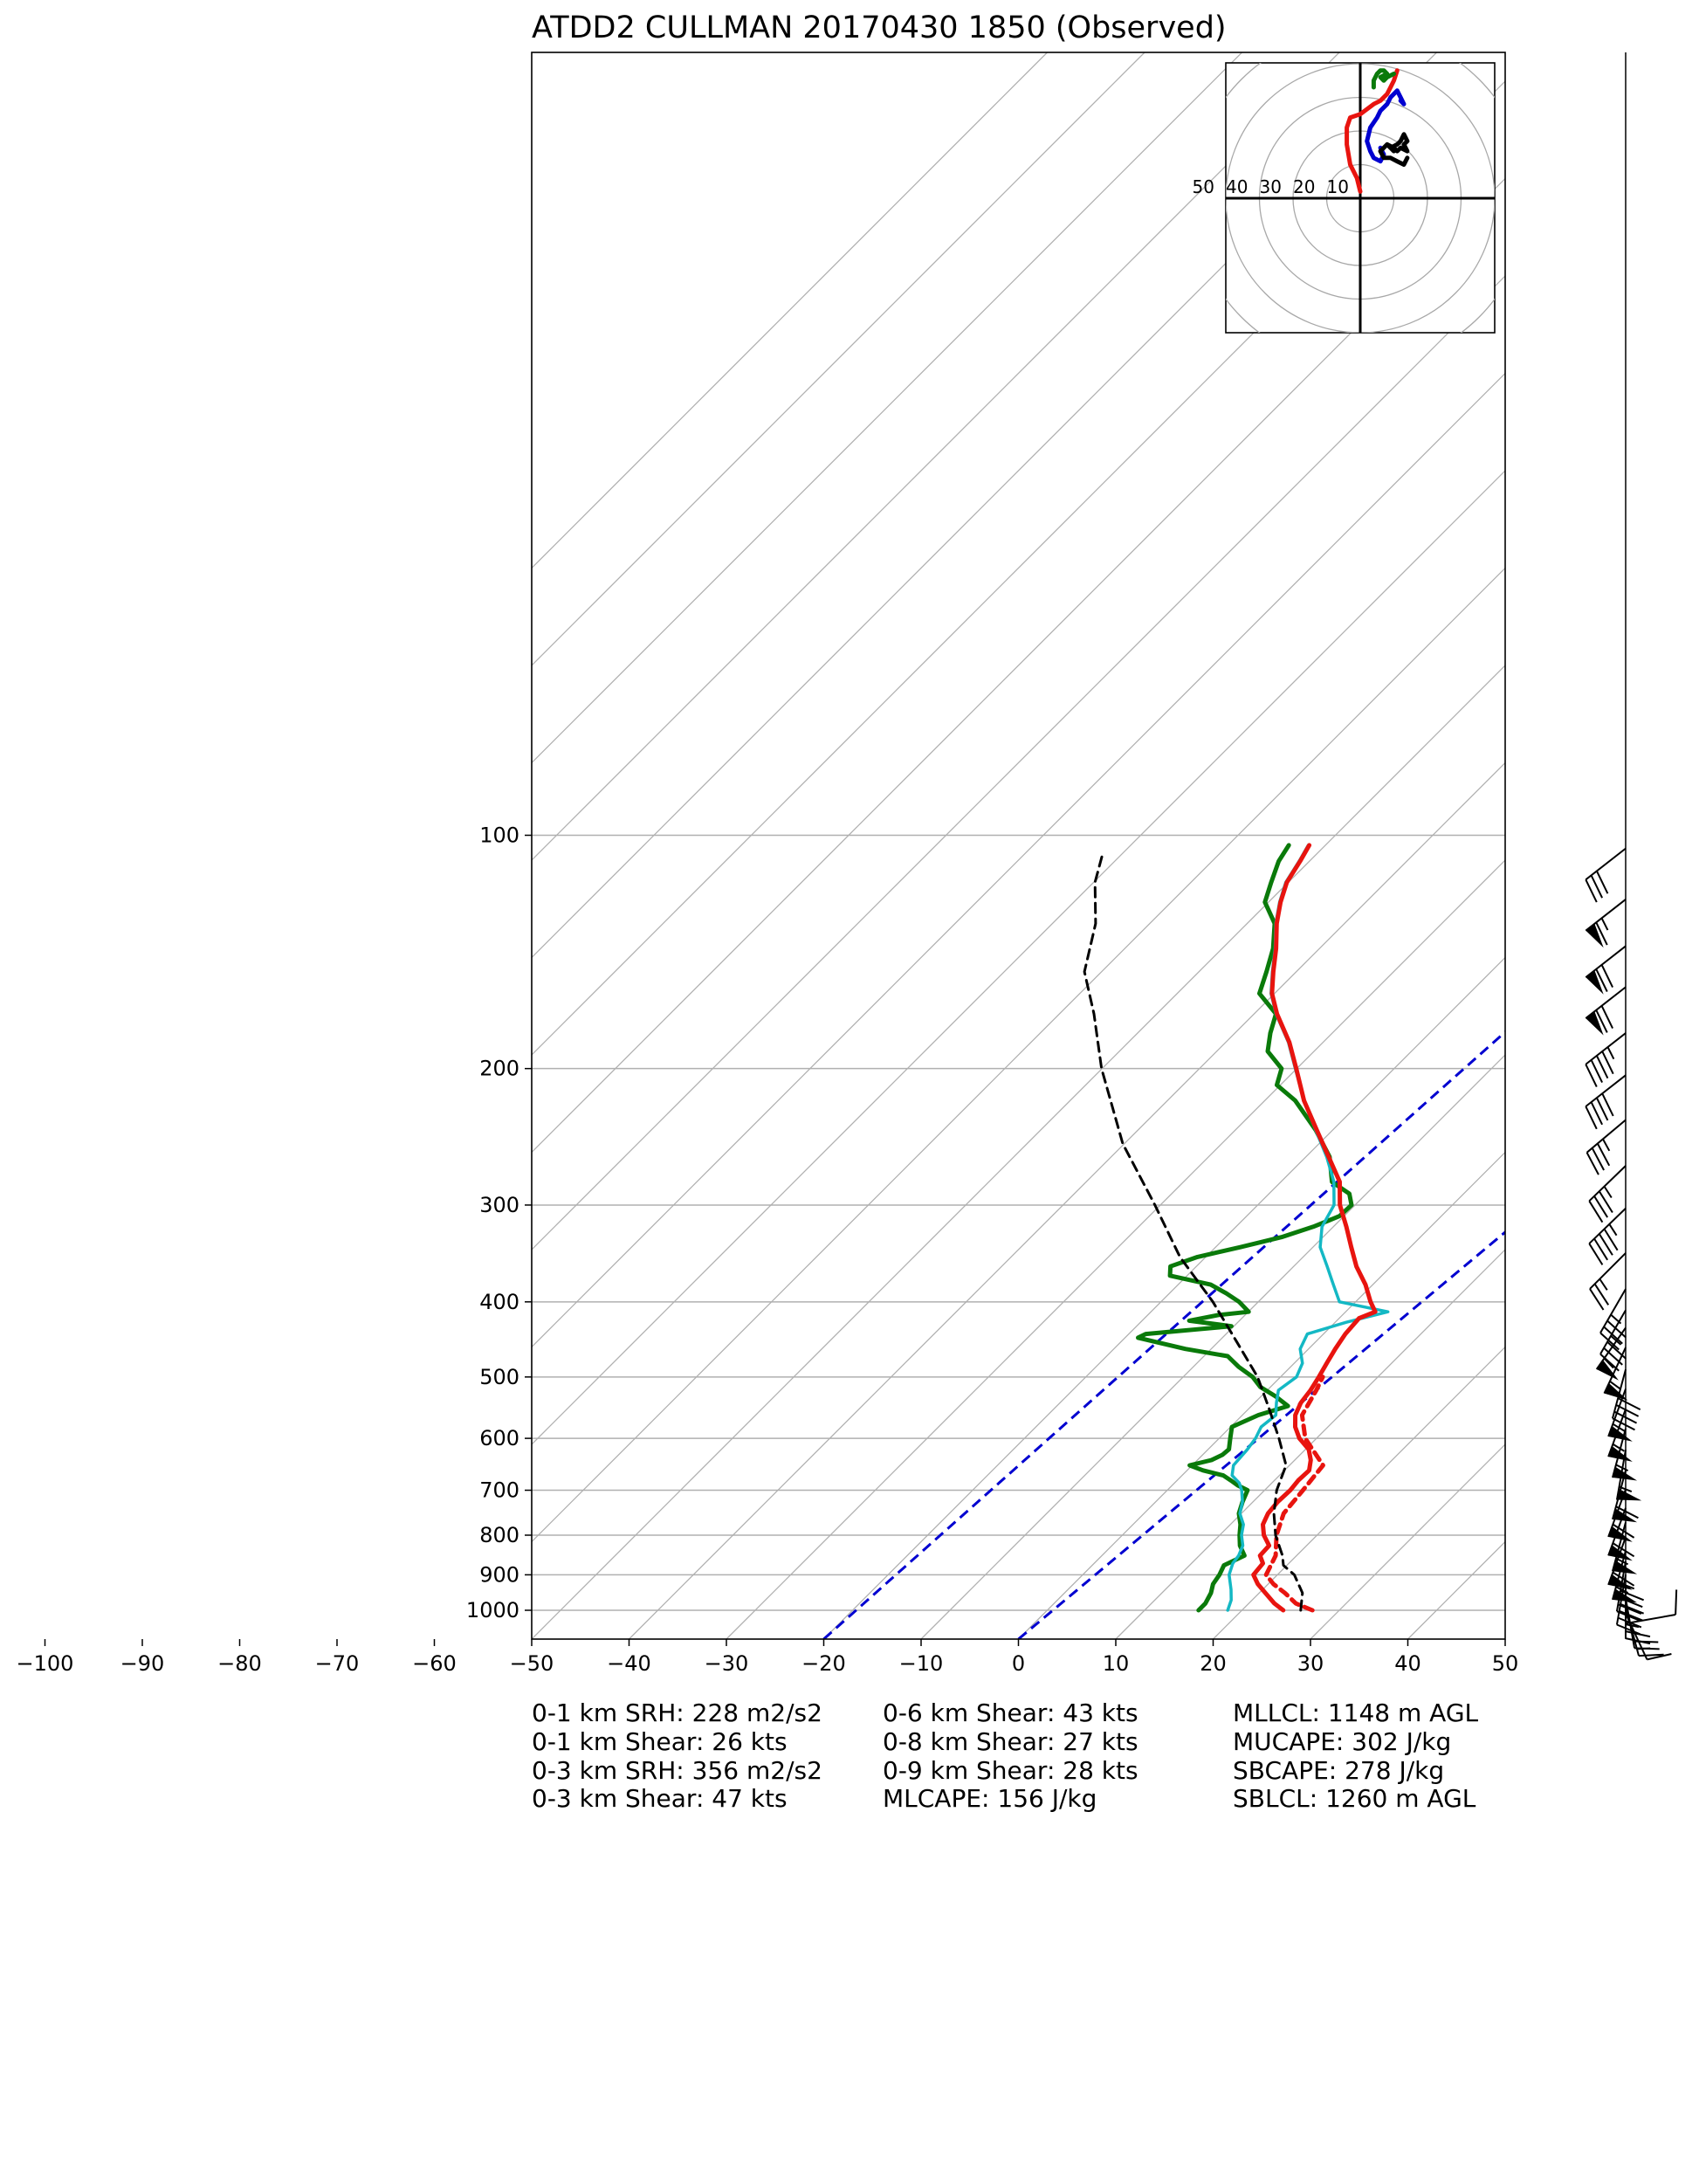 This screenshot has width=1699, height=2184. I want to click on x-tick-label: −20, so click(823, 1663).